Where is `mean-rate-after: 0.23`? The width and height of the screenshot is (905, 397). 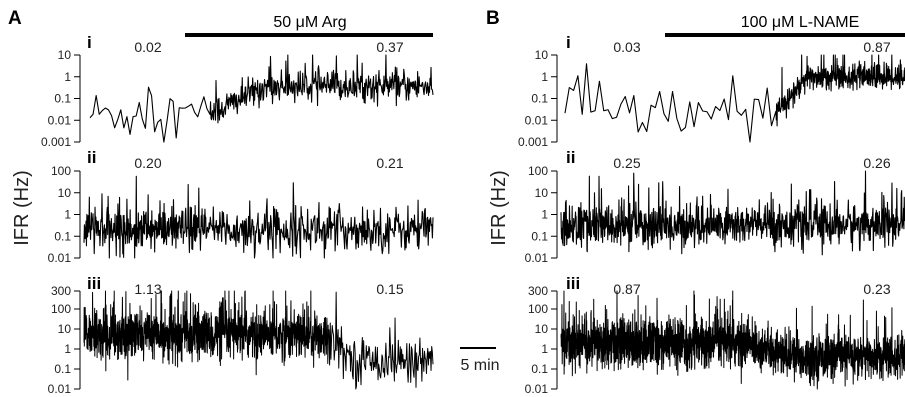 mean-rate-after: 0.23 is located at coordinates (876, 289).